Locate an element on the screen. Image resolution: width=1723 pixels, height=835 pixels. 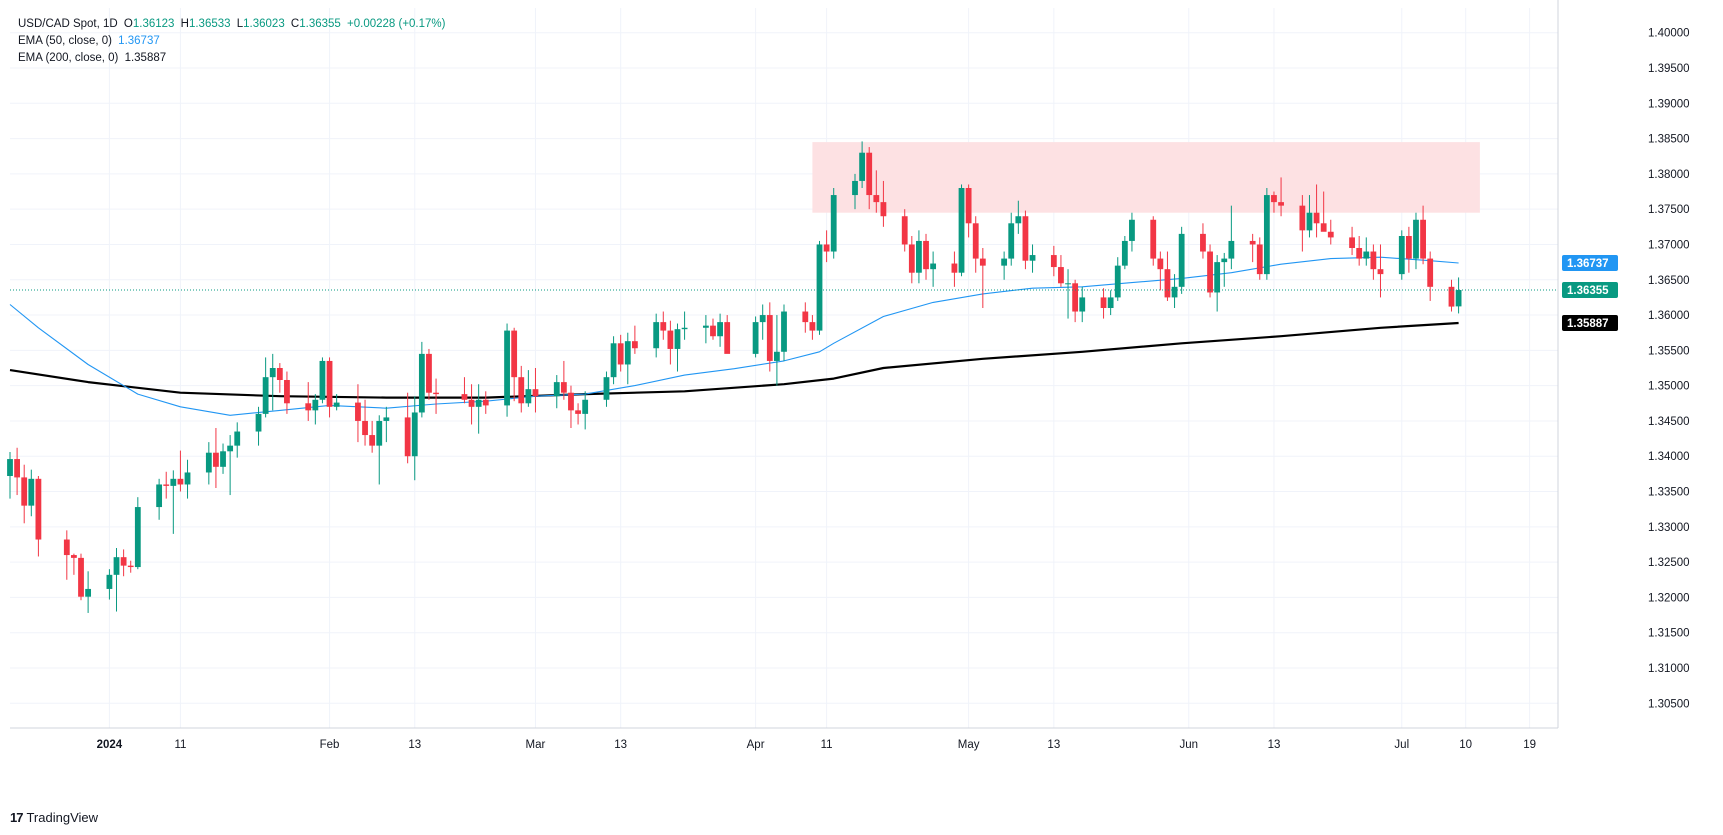
price-tick-label: 1.40000 is located at coordinates (1669, 34).